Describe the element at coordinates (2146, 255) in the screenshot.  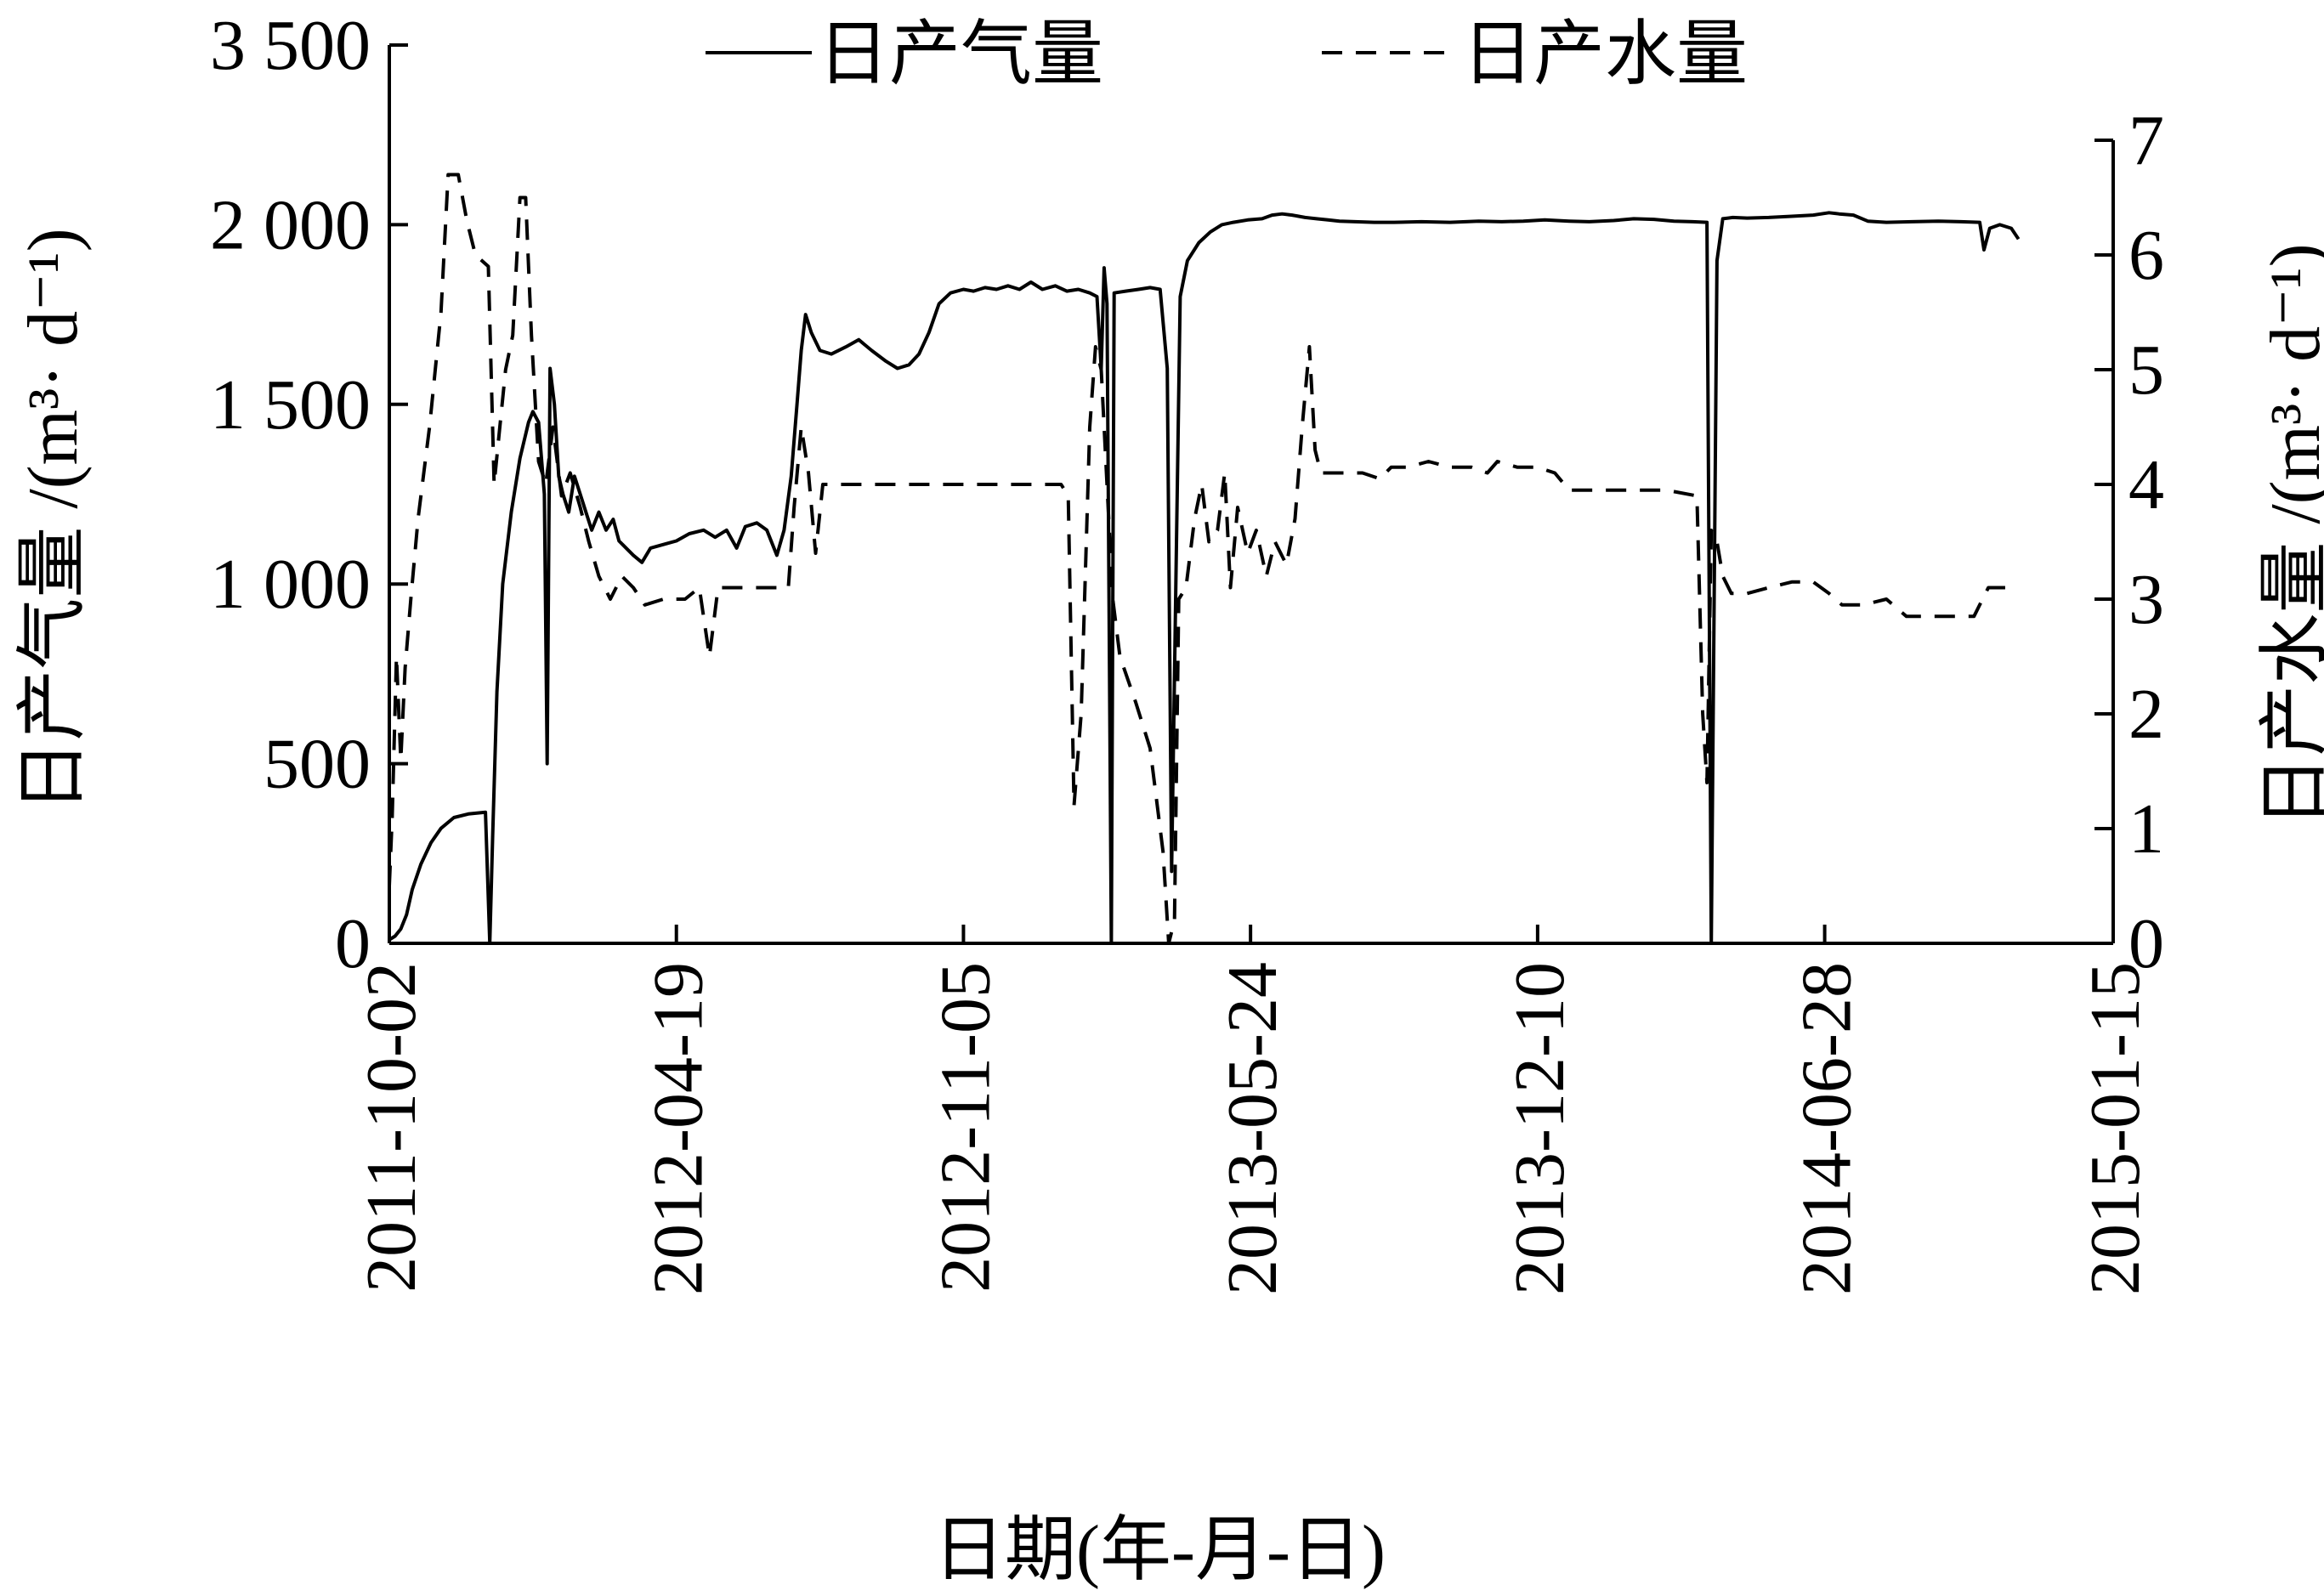
I see `y-right-tick-label: 6` at that location.